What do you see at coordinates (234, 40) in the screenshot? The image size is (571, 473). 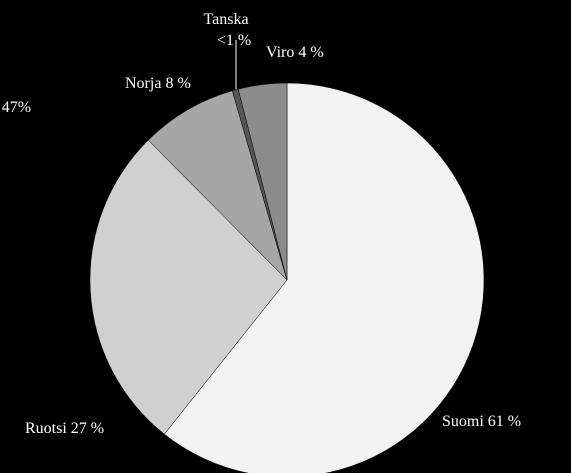 I see `slice-value: <1 %` at bounding box center [234, 40].